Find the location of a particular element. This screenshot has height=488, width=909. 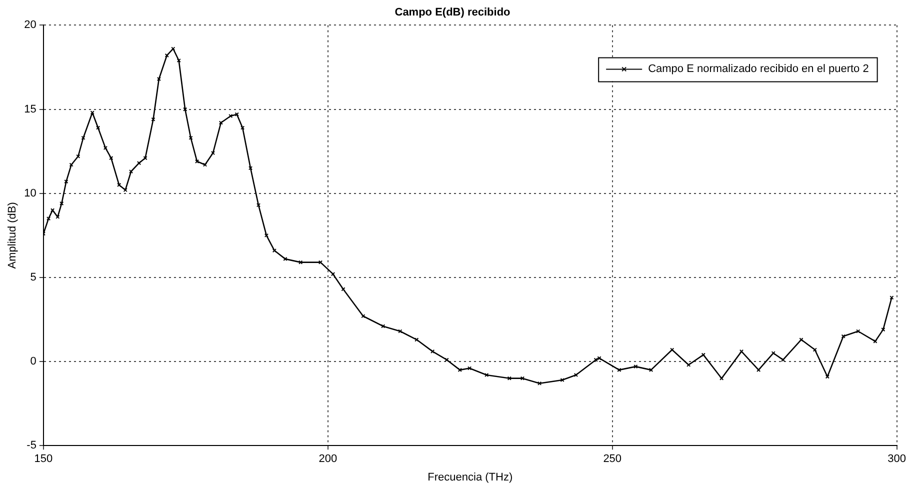

x-axis-title: Frecuencia (THz) is located at coordinates (470, 477).